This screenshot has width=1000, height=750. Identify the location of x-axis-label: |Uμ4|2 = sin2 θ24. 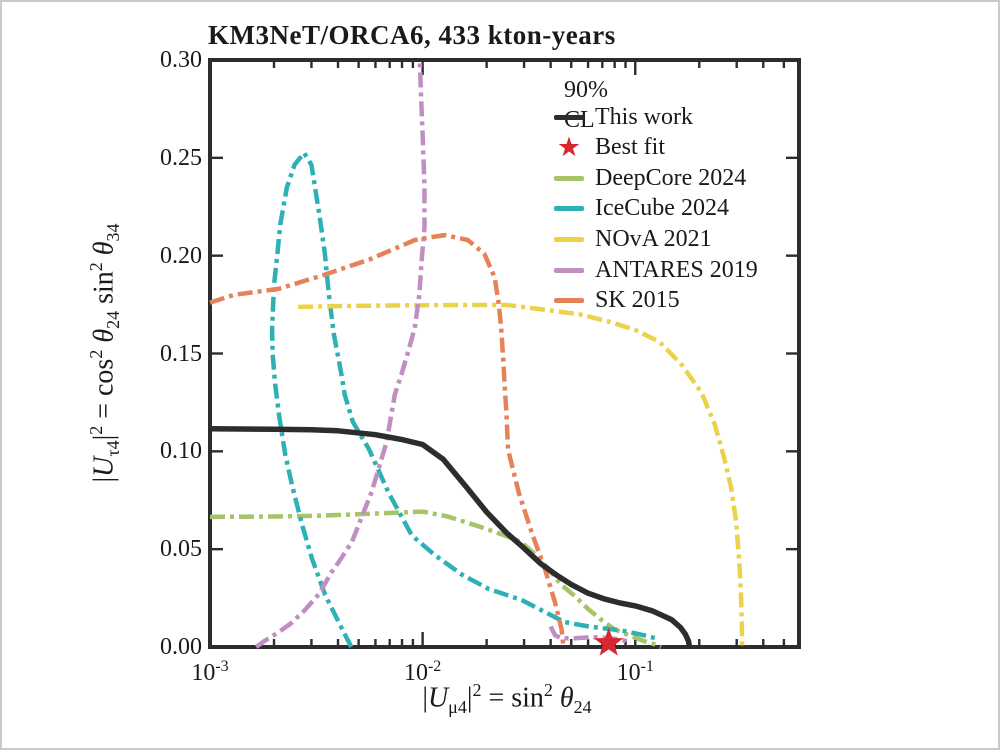
(507, 698).